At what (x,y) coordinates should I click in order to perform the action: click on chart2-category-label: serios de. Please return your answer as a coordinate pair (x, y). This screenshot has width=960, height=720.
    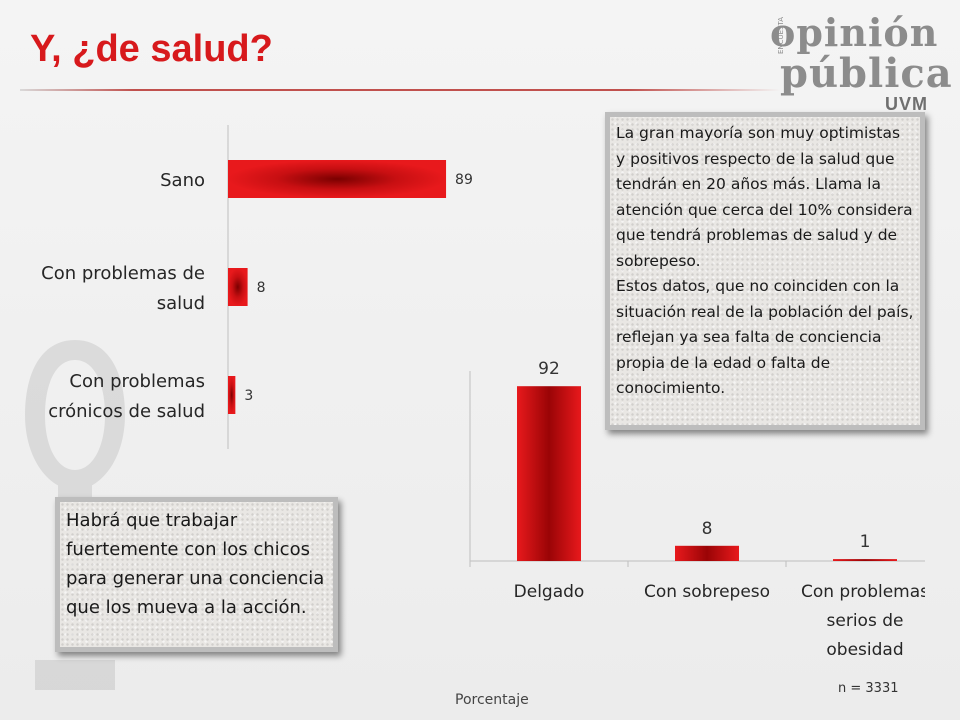
    Looking at the image, I should click on (865, 621).